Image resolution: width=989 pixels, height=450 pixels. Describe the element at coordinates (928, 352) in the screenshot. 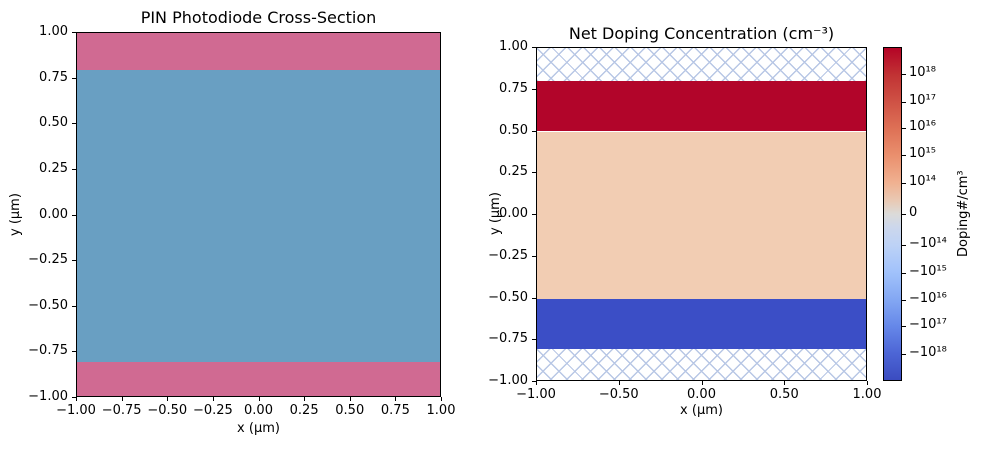

I see `colorbar-tick-label: −10¹⁸` at that location.